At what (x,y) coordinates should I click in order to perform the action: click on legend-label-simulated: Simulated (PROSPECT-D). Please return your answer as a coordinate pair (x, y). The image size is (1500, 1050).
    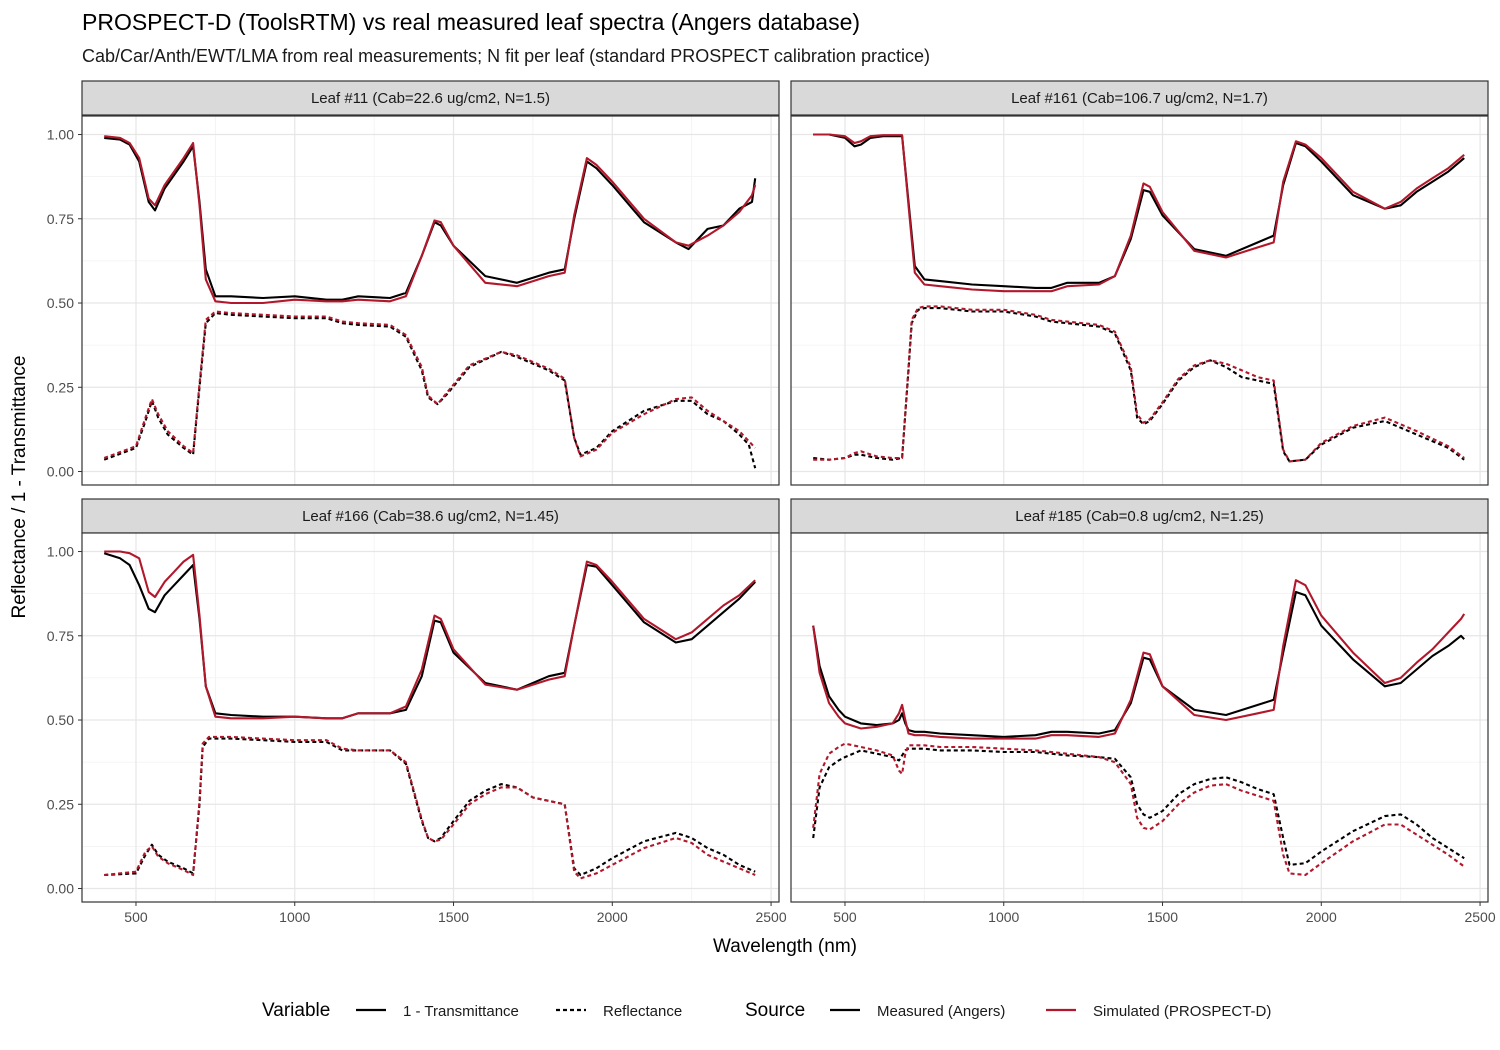
    Looking at the image, I should click on (1182, 1011).